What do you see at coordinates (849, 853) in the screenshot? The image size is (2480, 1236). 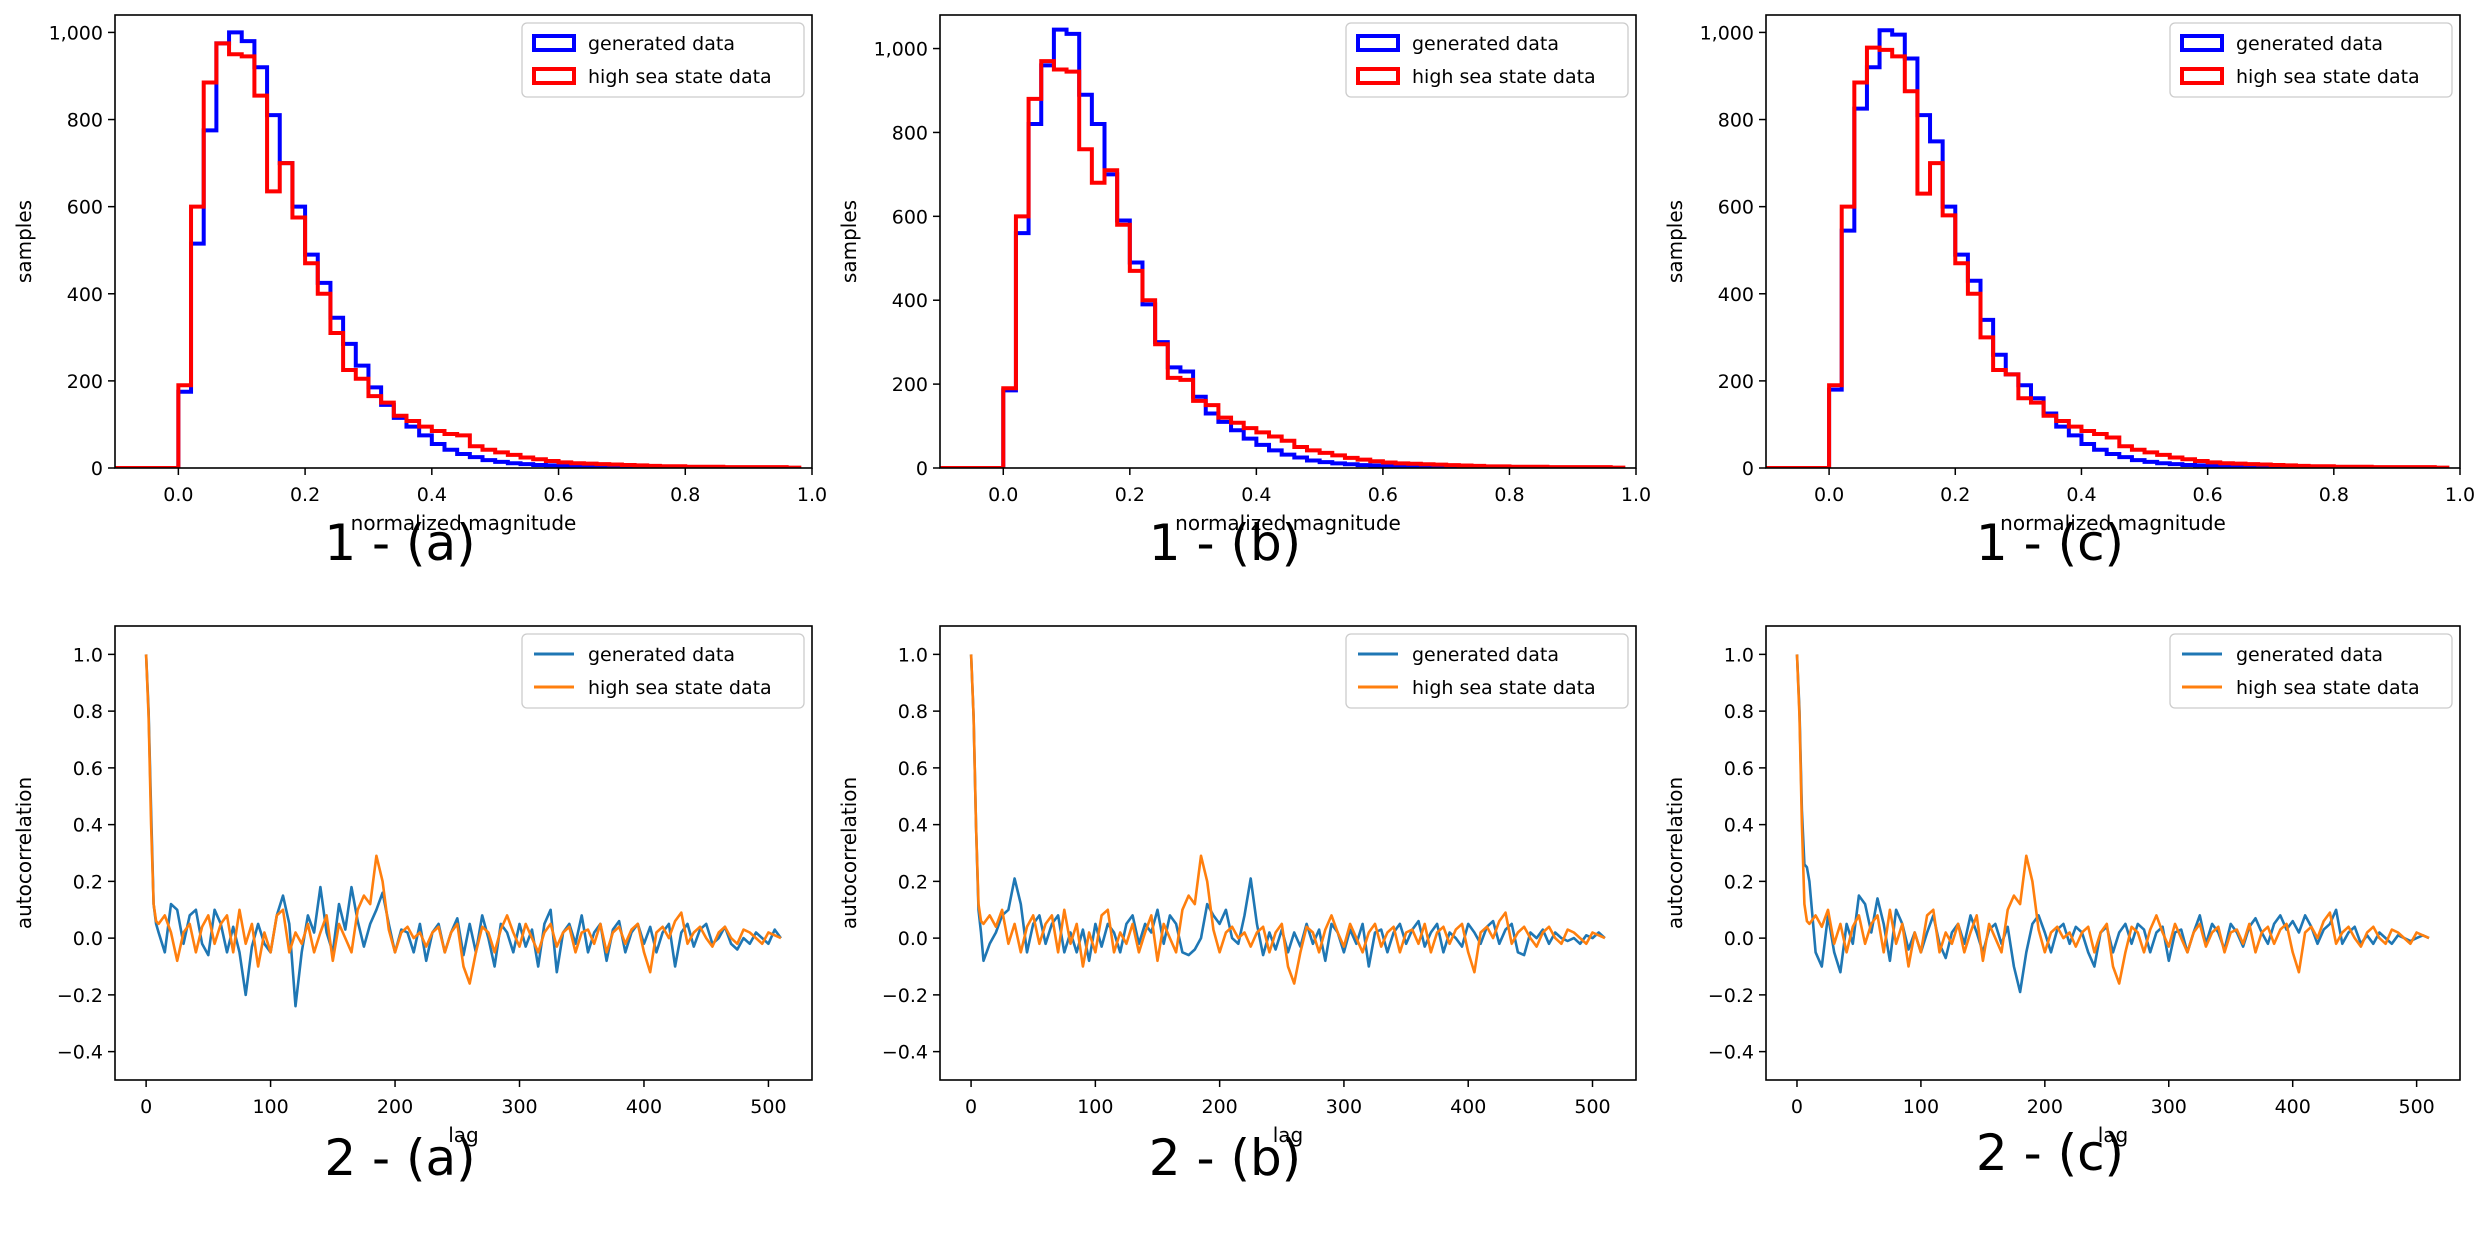 I see `y-axis-label: autocorrelation` at bounding box center [849, 853].